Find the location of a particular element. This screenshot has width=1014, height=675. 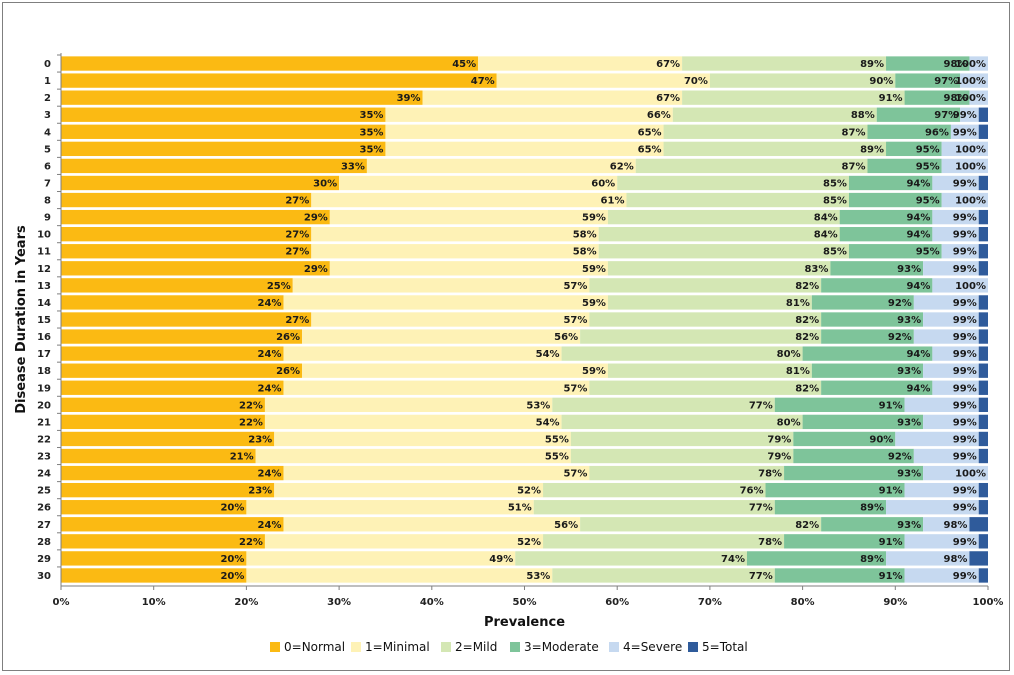

y-tick-label: 28 is located at coordinates (44, 542).